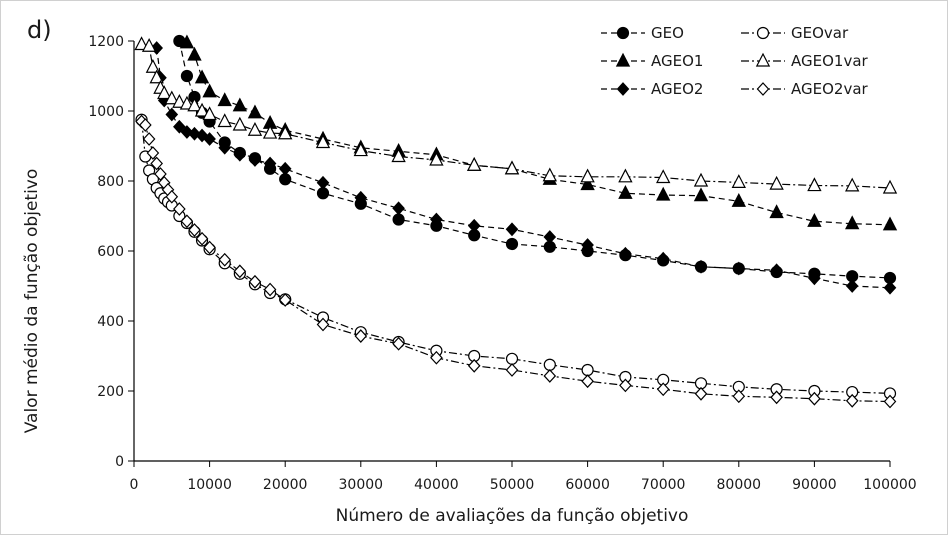  I want to click on y-tick-label: 800, so click(110, 182).